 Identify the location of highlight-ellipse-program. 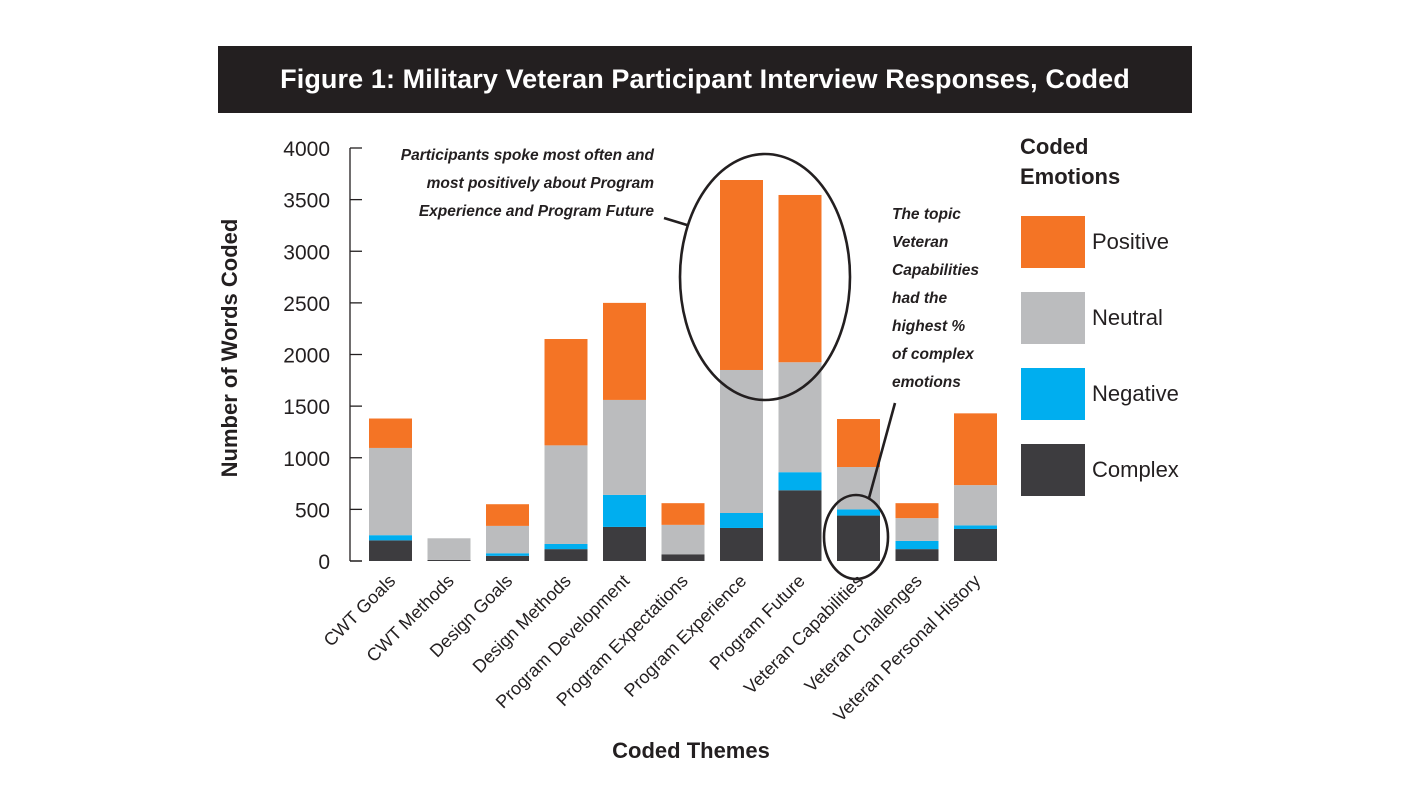
(765, 277).